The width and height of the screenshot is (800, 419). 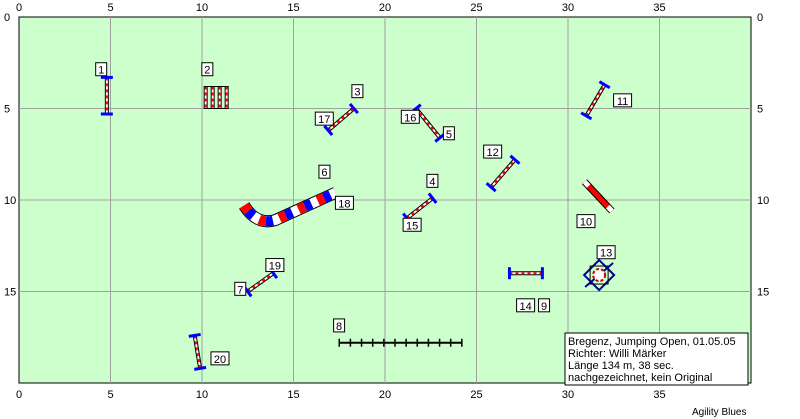 I want to click on obstacle-number-12: 12, so click(x=493, y=151).